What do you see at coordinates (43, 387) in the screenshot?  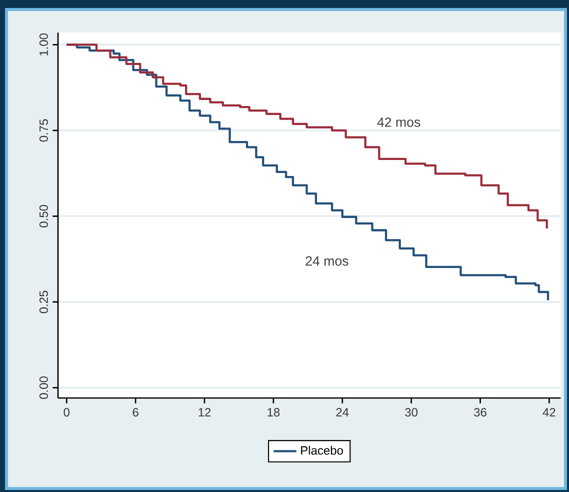 I see `y-tick-label: 0.00` at bounding box center [43, 387].